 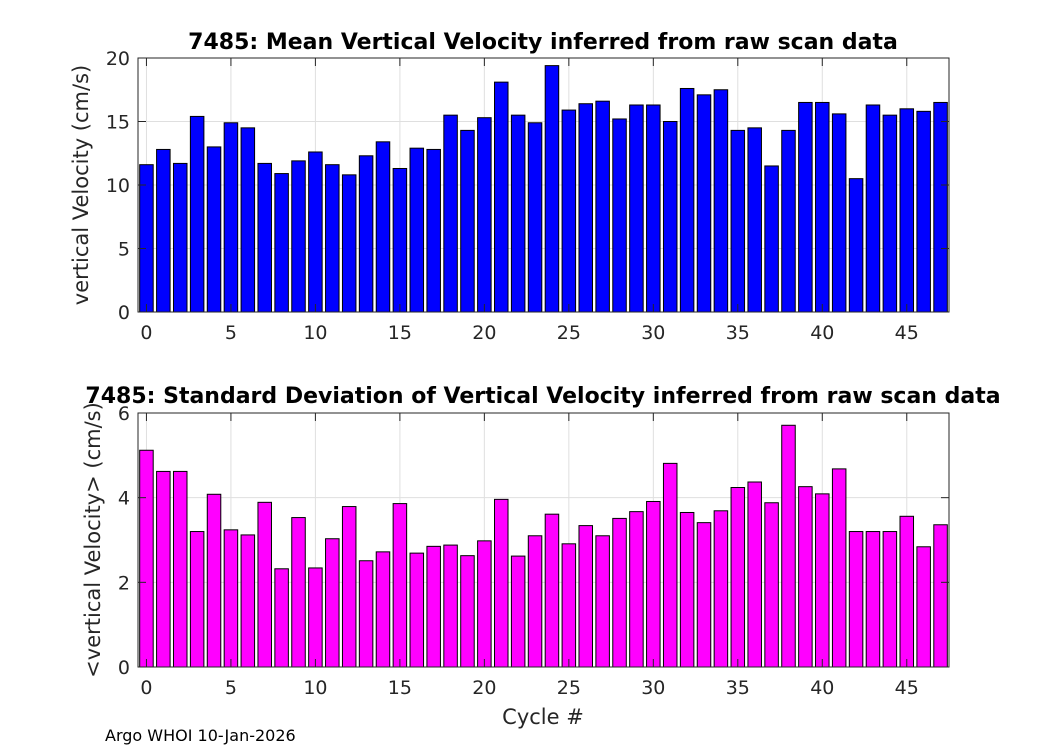 I want to click on mean-velocity-ylabel: vertical Velocity (cm/s), so click(x=81, y=185).